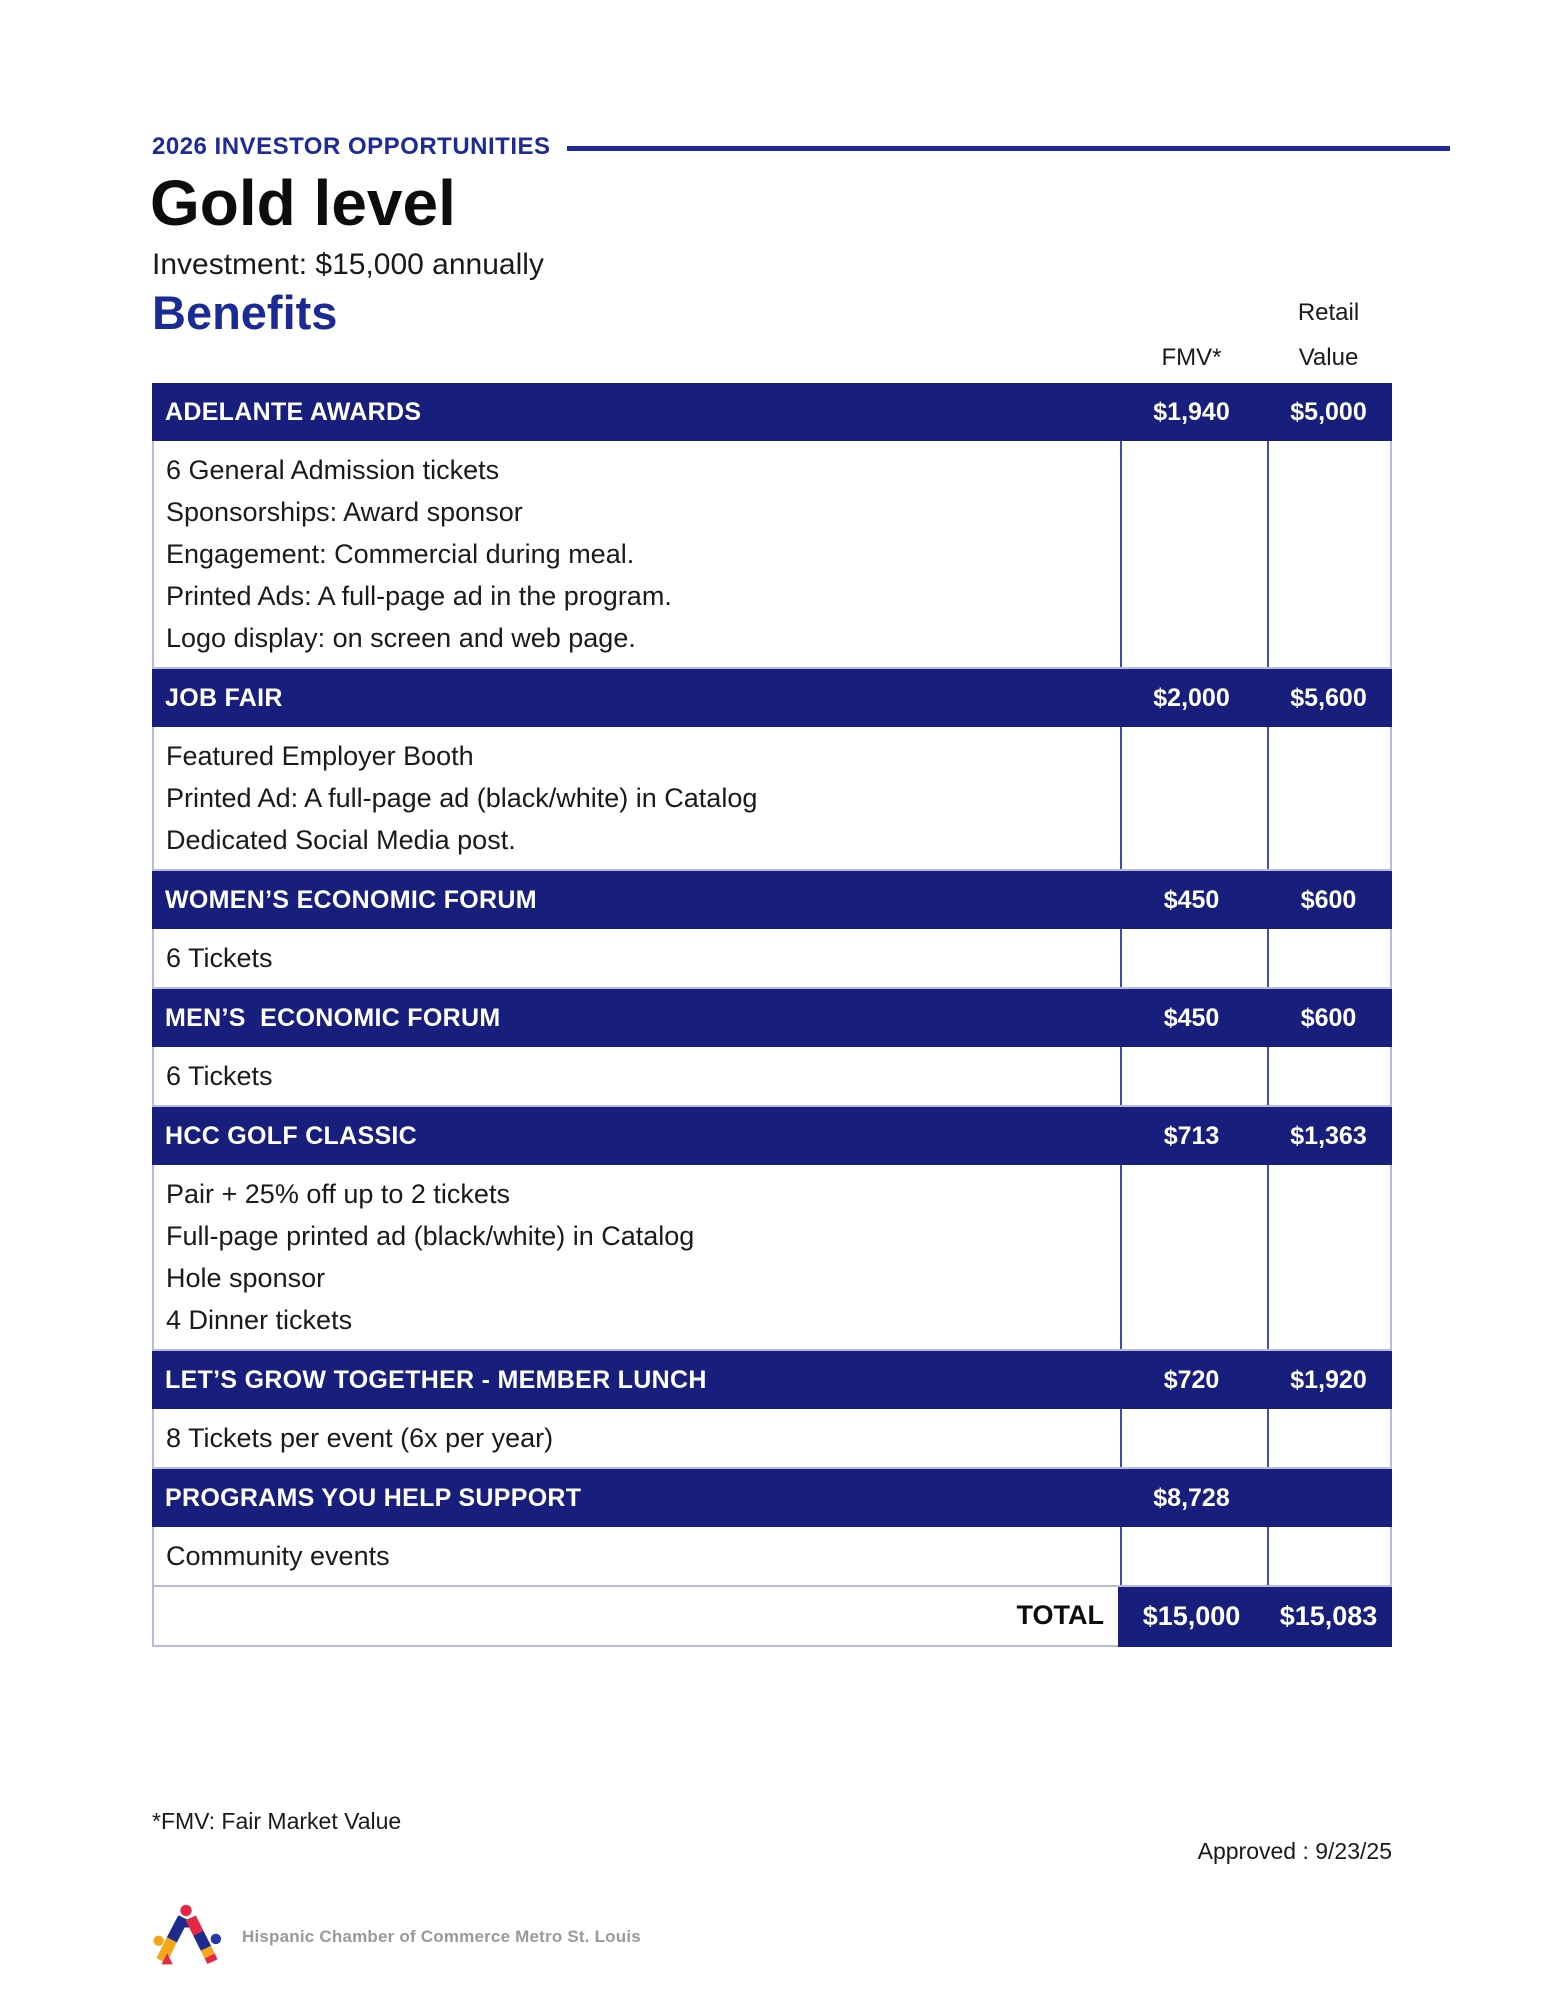 The height and width of the screenshot is (2000, 1545). What do you see at coordinates (1191, 1497) in the screenshot?
I see `section-fmv-value: $8,728` at bounding box center [1191, 1497].